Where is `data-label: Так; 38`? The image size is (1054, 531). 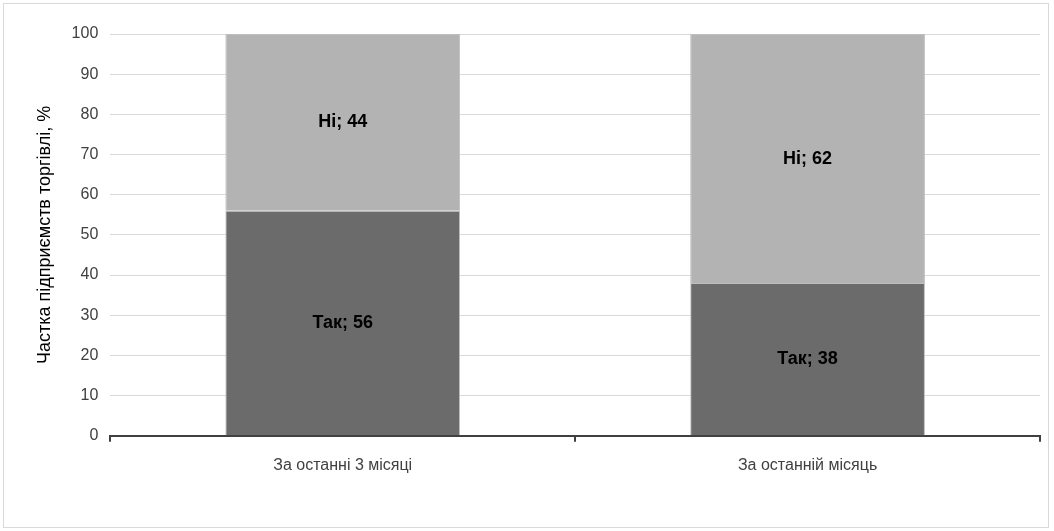
data-label: Так; 38 is located at coordinates (807, 358).